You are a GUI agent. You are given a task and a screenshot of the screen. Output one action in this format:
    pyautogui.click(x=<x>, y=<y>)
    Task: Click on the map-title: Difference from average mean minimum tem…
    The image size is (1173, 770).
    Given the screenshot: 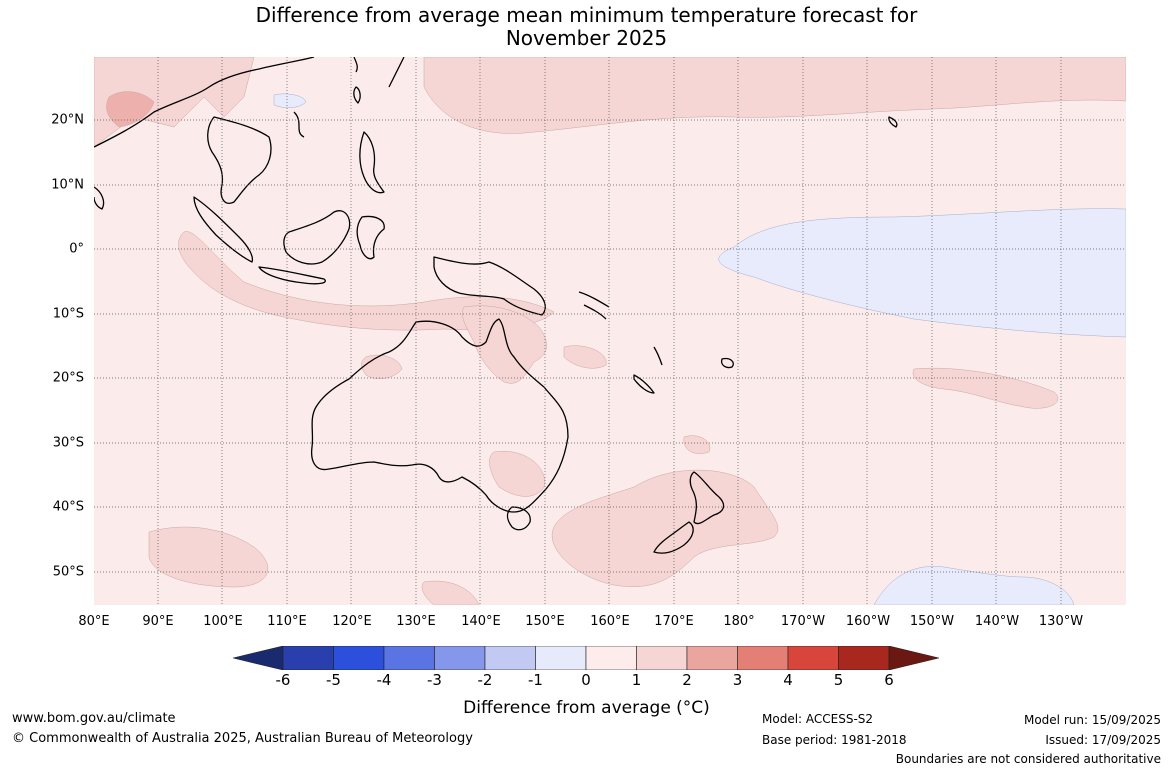 What is the action you would take?
    pyautogui.click(x=586, y=27)
    